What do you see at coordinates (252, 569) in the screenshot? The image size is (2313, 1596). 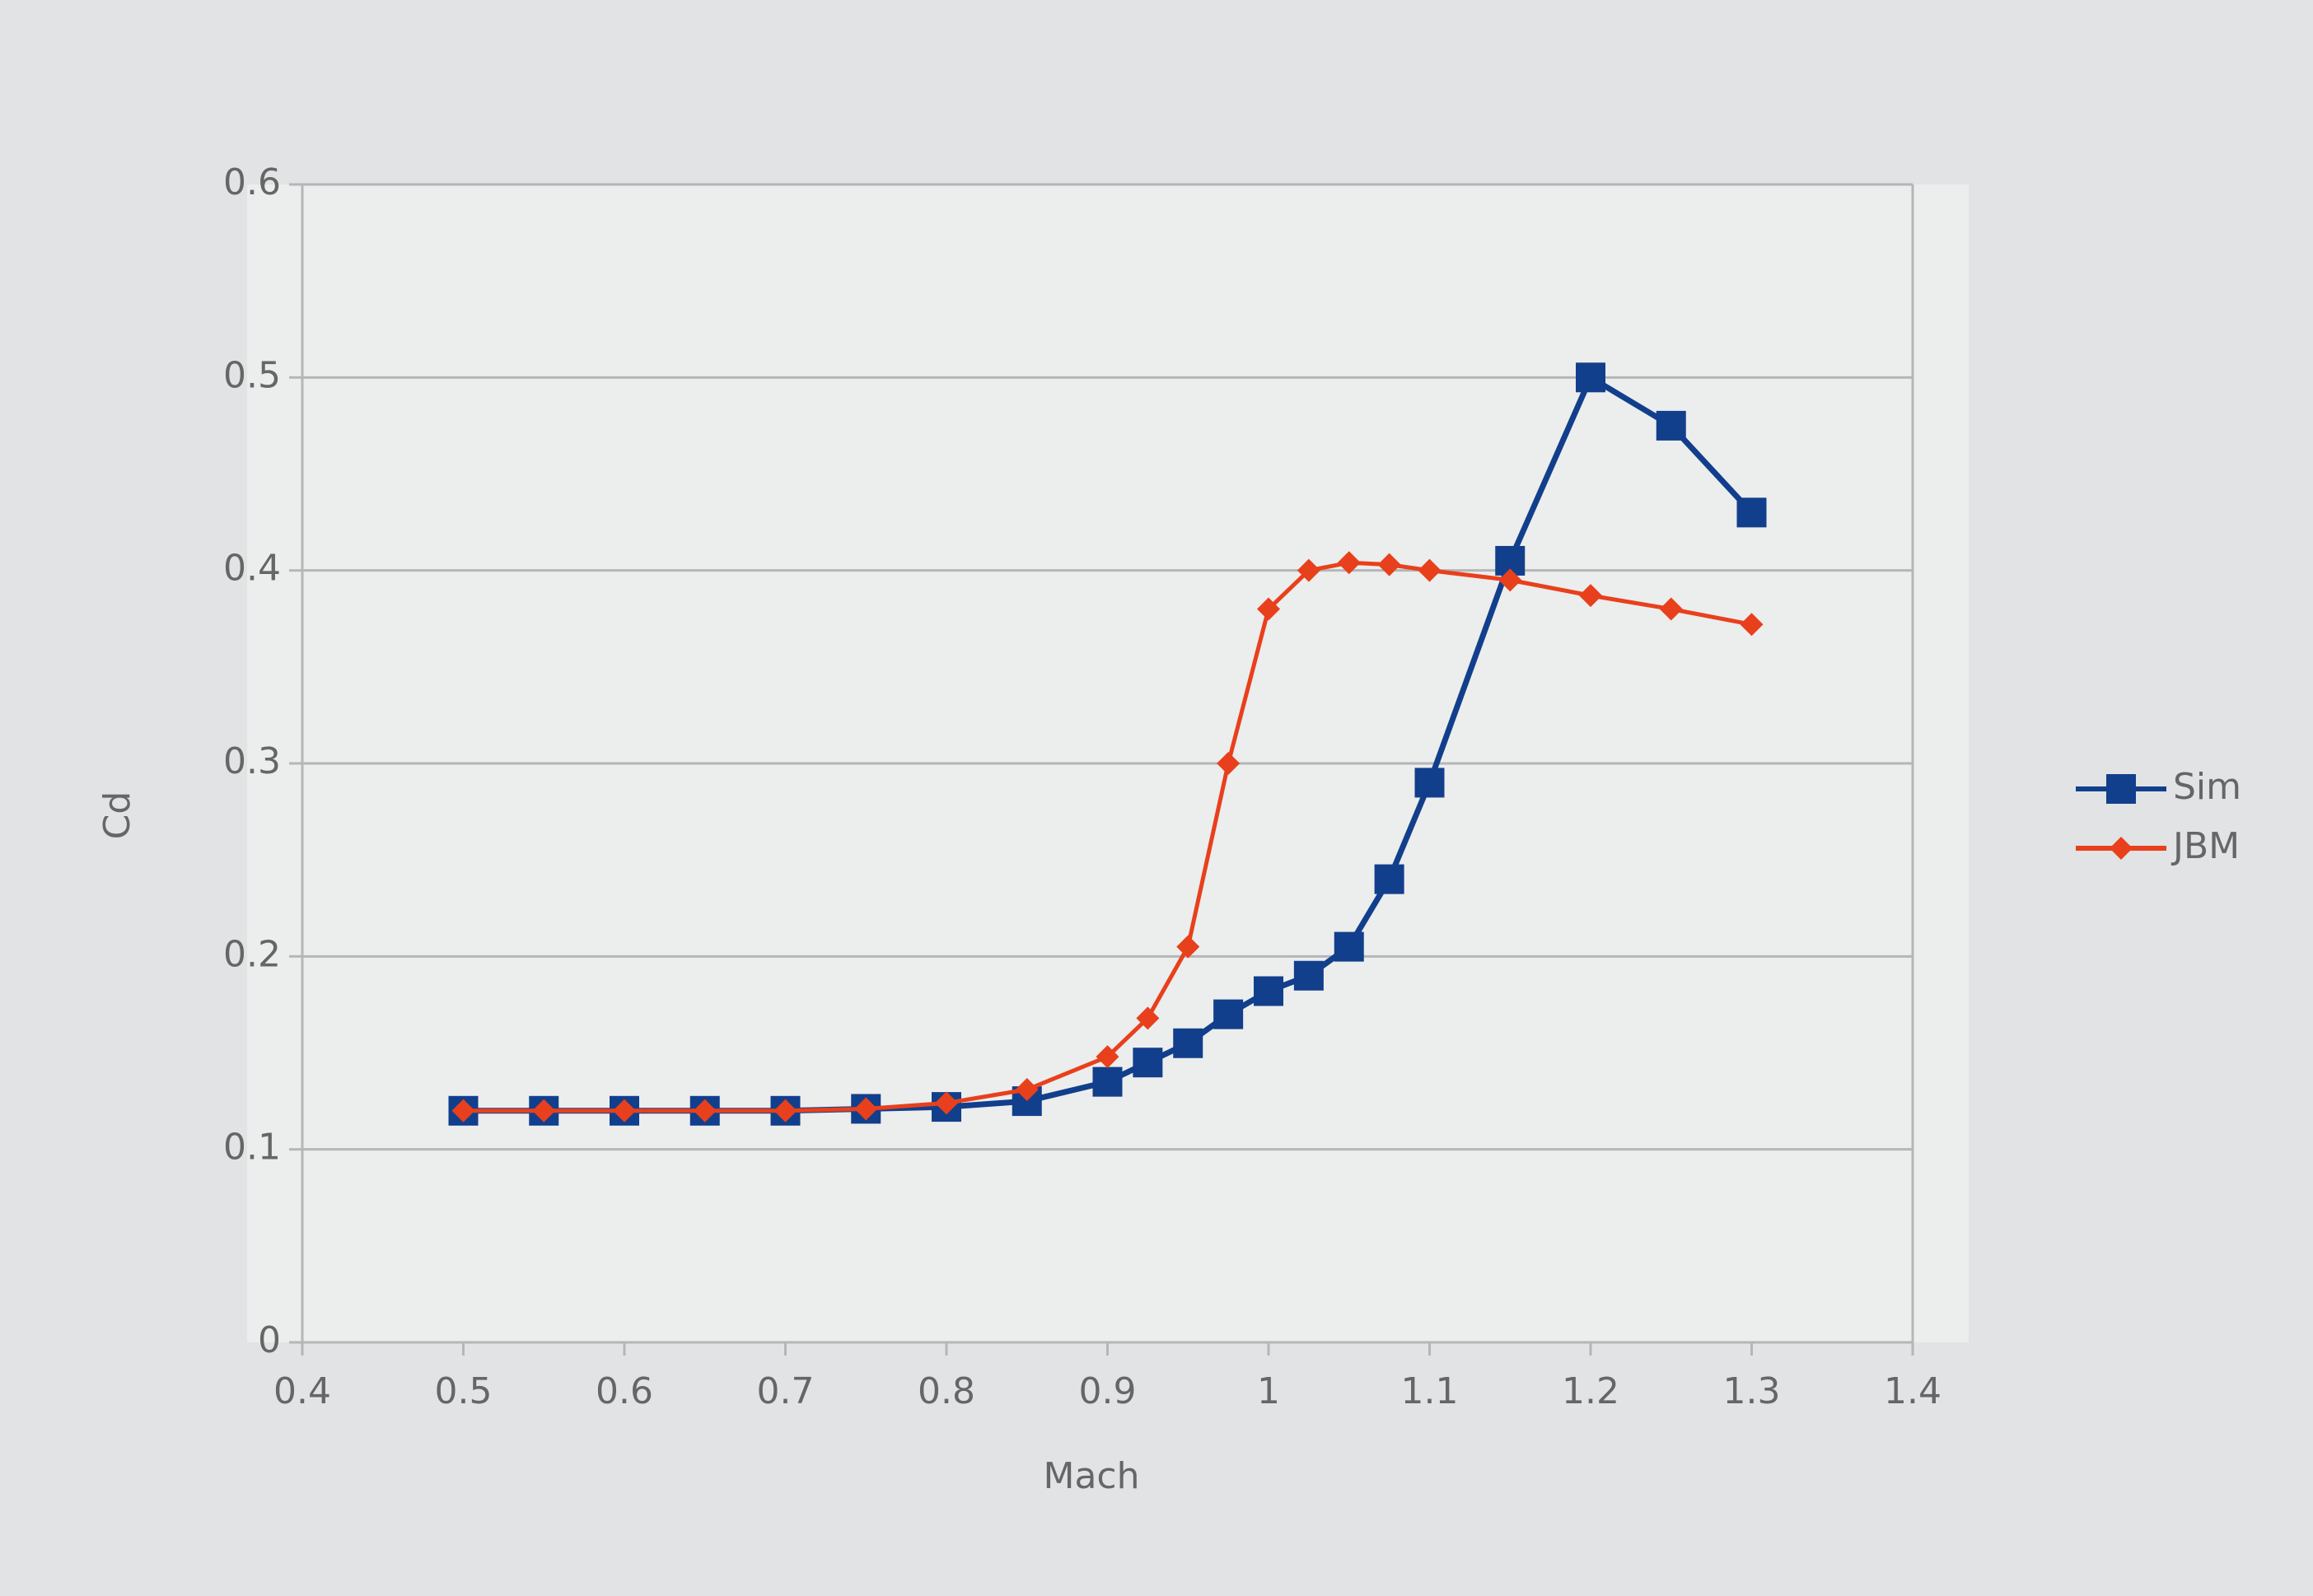 I see `y-tick-label: 0.4` at bounding box center [252, 569].